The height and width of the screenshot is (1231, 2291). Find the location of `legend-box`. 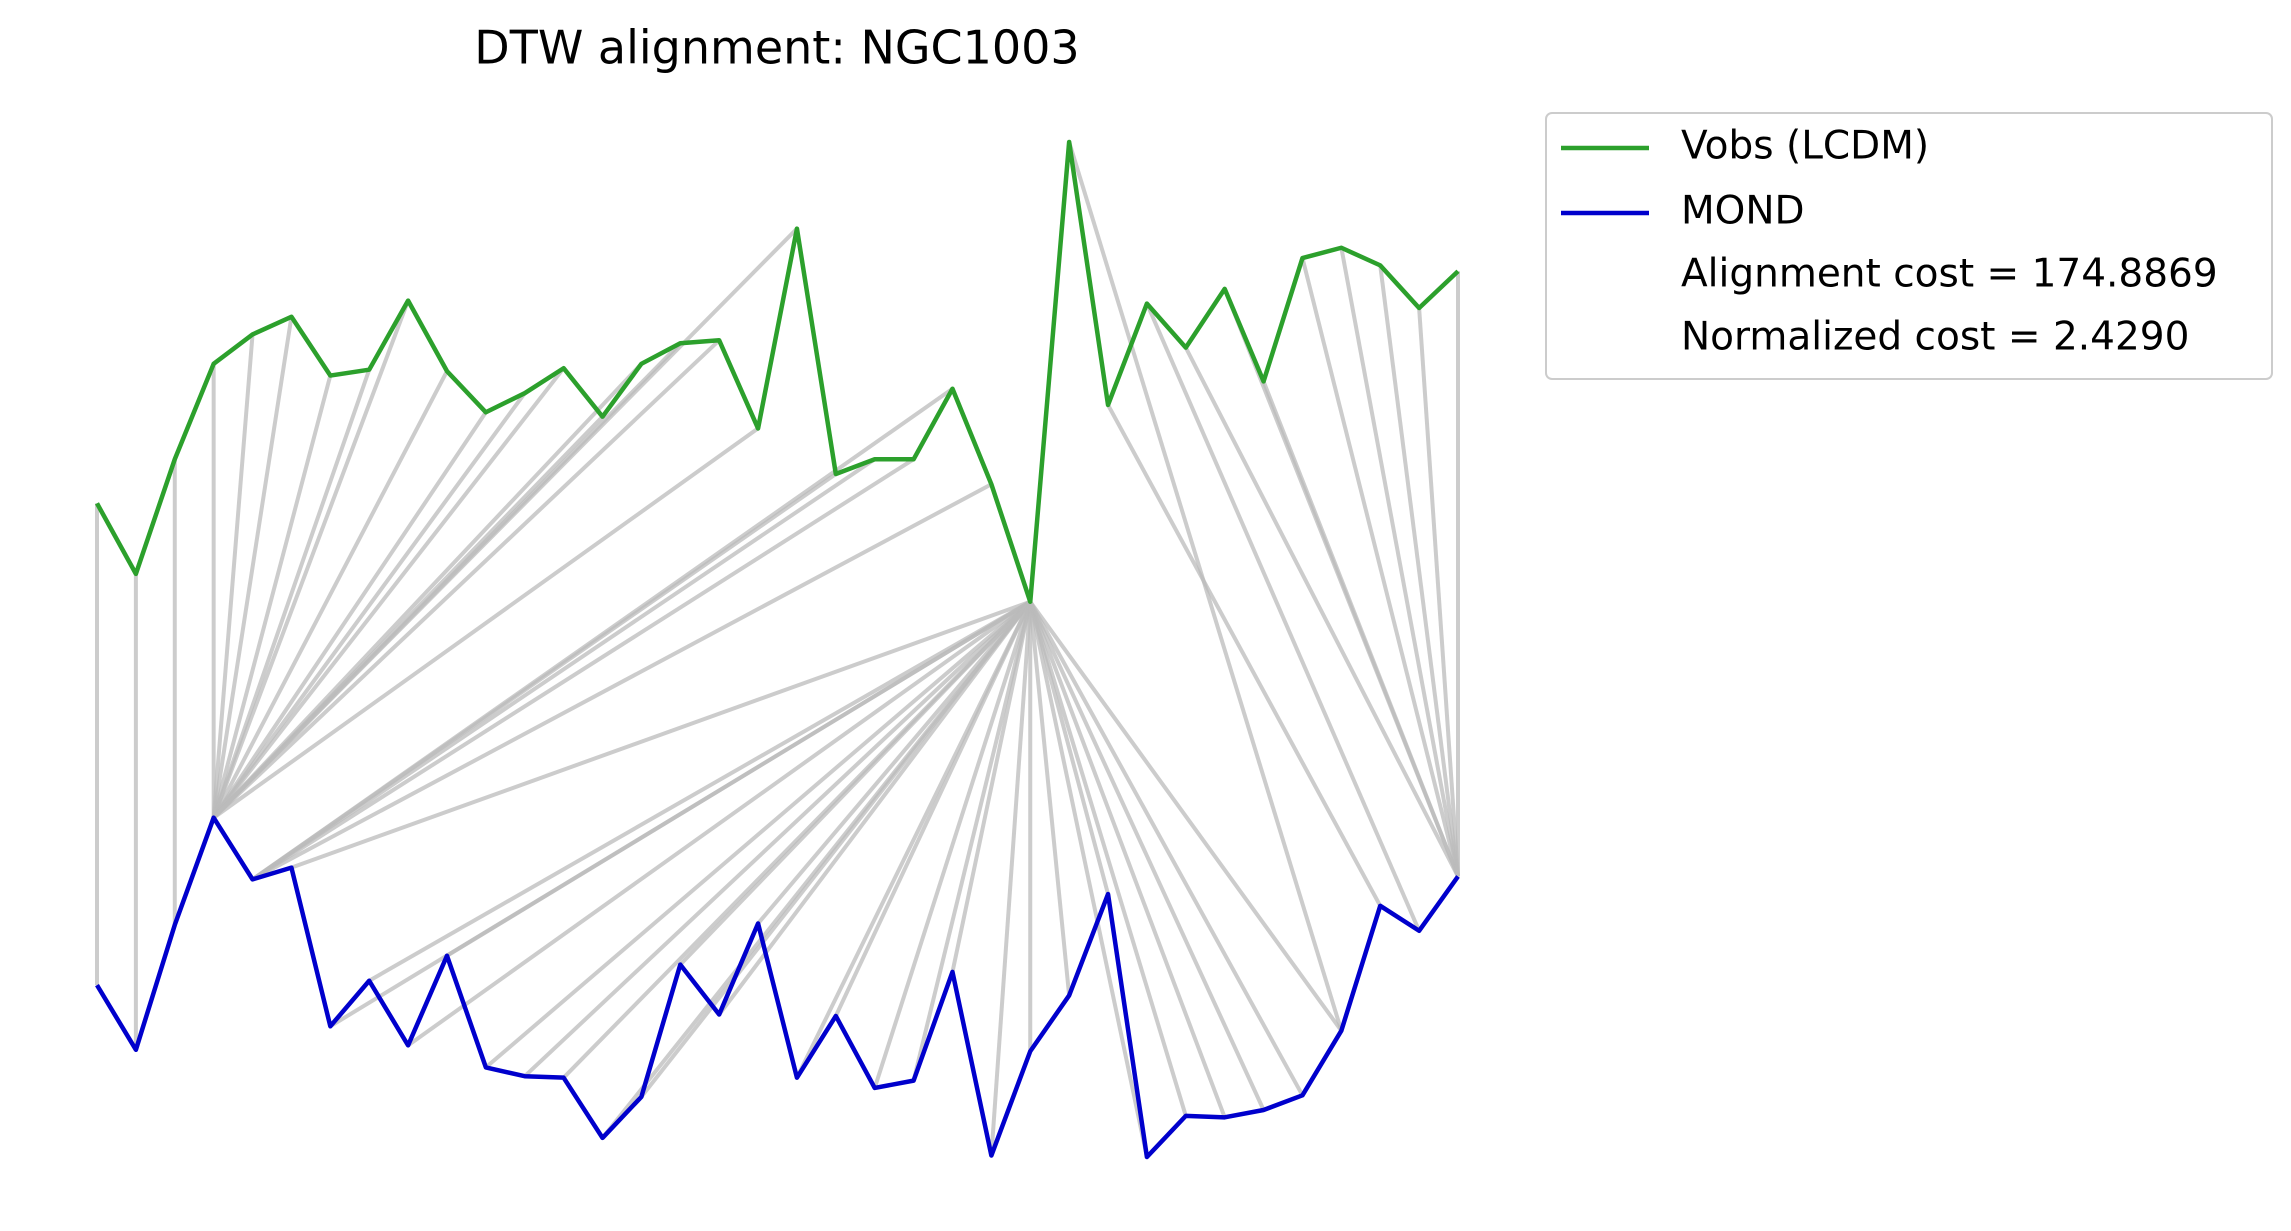

legend-box is located at coordinates (1909, 246).